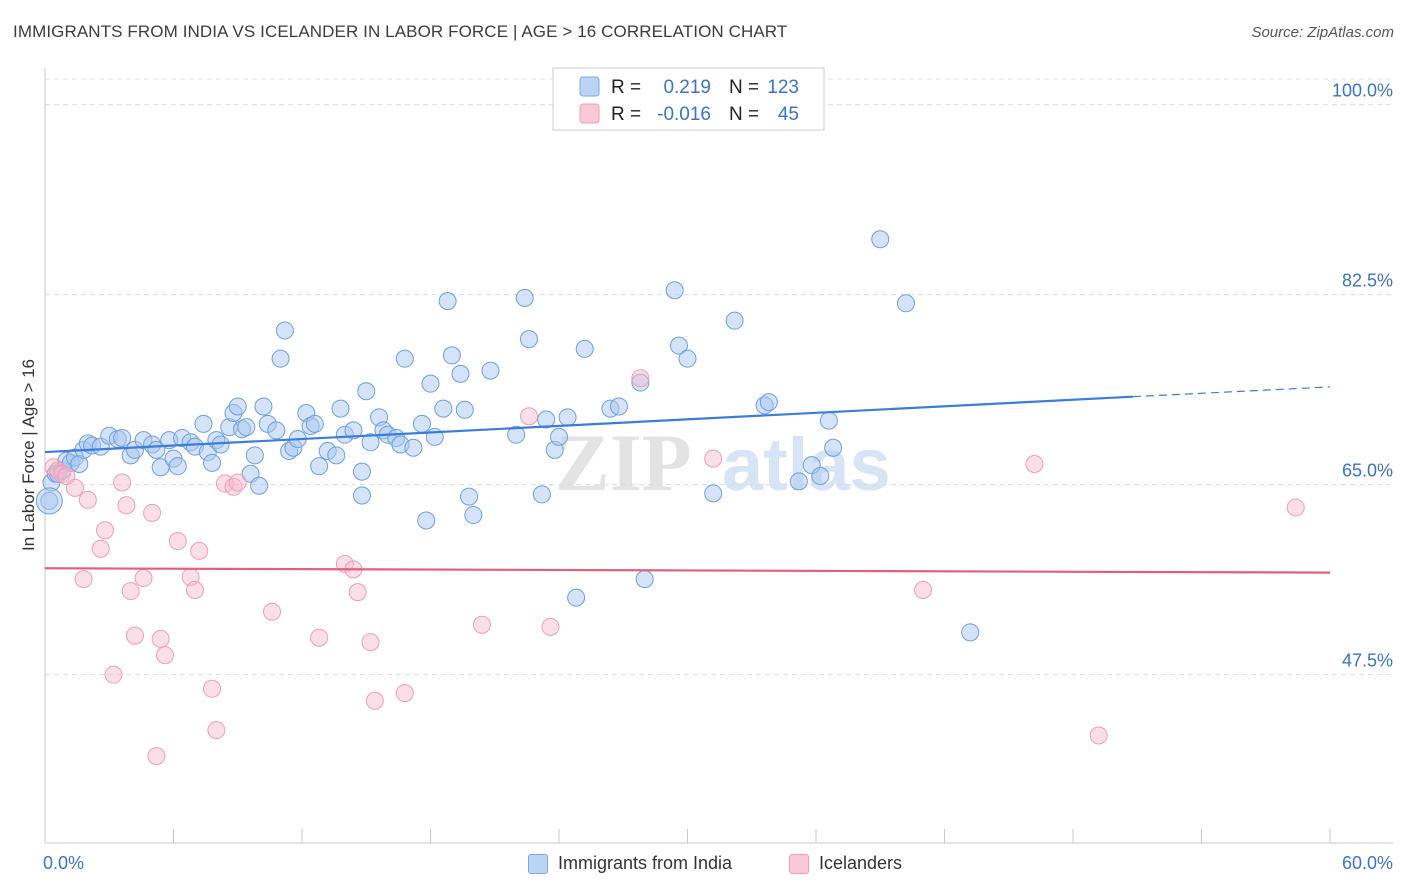 This screenshot has width=1406, height=892. What do you see at coordinates (783, 87) in the screenshot?
I see `legend-n-value-1: 123` at bounding box center [783, 87].